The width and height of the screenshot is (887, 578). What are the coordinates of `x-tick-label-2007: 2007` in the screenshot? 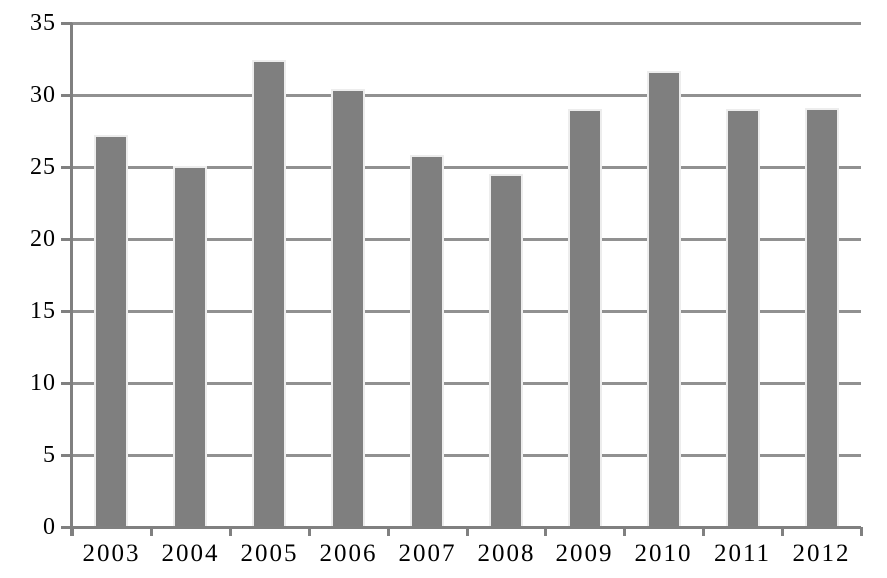 It's located at (427, 553).